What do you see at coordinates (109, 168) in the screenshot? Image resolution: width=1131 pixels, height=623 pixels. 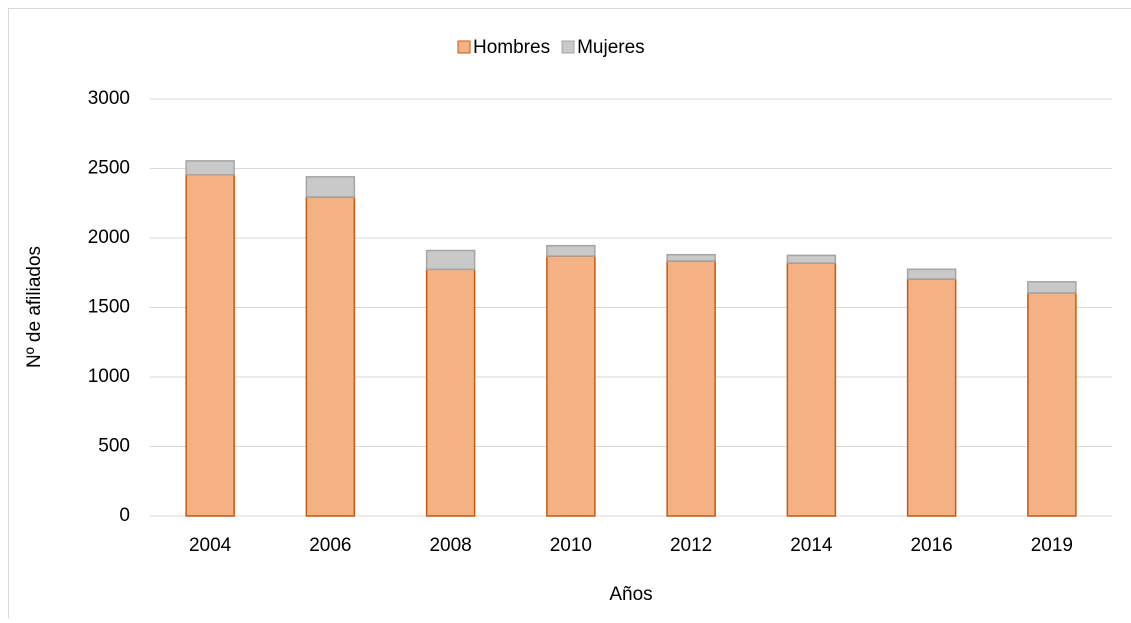 I see `y-tick-label: 2500` at bounding box center [109, 168].